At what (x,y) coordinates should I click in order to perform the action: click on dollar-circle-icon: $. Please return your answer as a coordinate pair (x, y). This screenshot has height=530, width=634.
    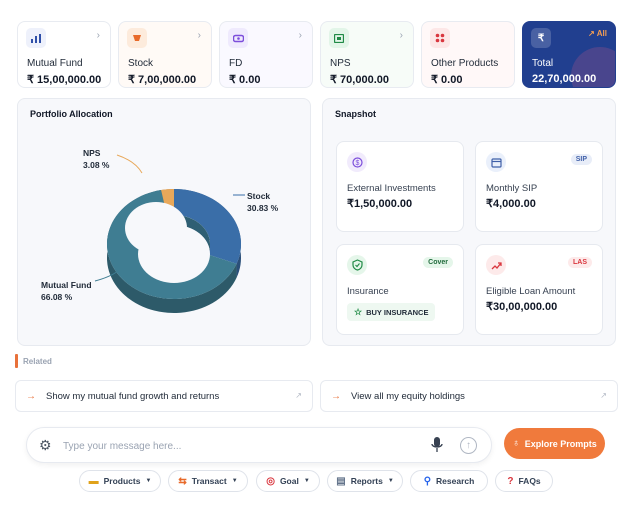
    Looking at the image, I should click on (357, 162).